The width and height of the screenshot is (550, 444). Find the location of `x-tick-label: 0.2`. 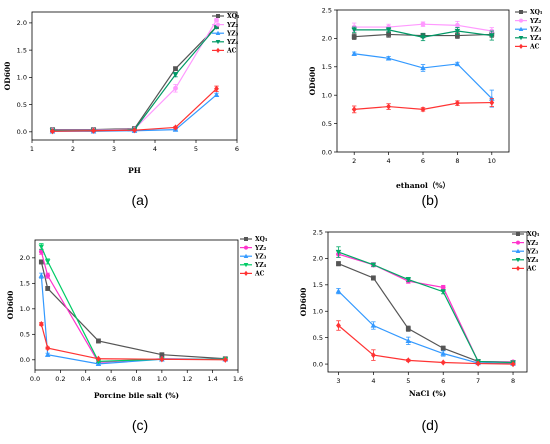

x-tick-label: 0.2 is located at coordinates (60, 379).